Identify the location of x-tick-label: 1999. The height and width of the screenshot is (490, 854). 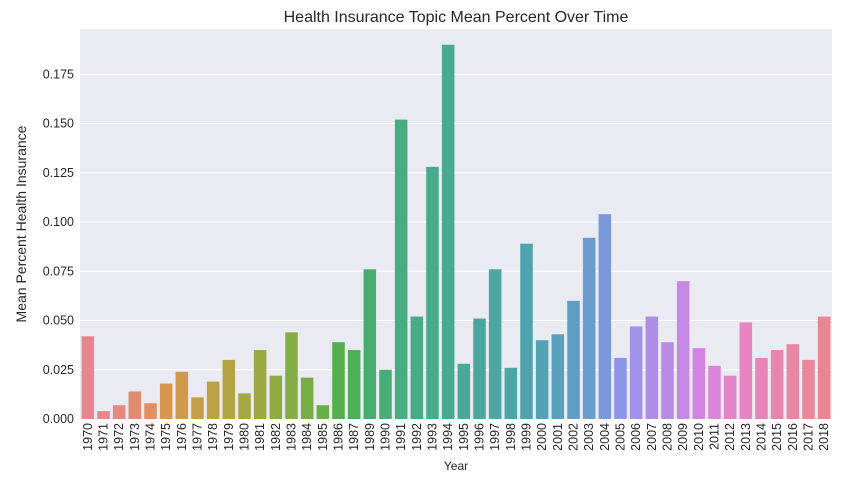
(527, 437).